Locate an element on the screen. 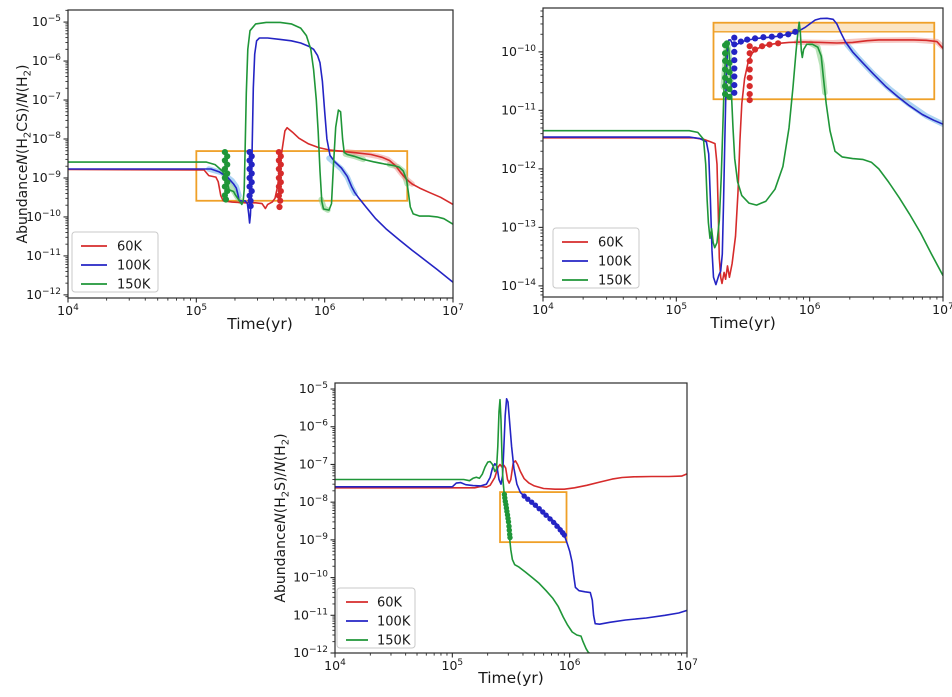  axis-ticks is located at coordinates (509, 523).